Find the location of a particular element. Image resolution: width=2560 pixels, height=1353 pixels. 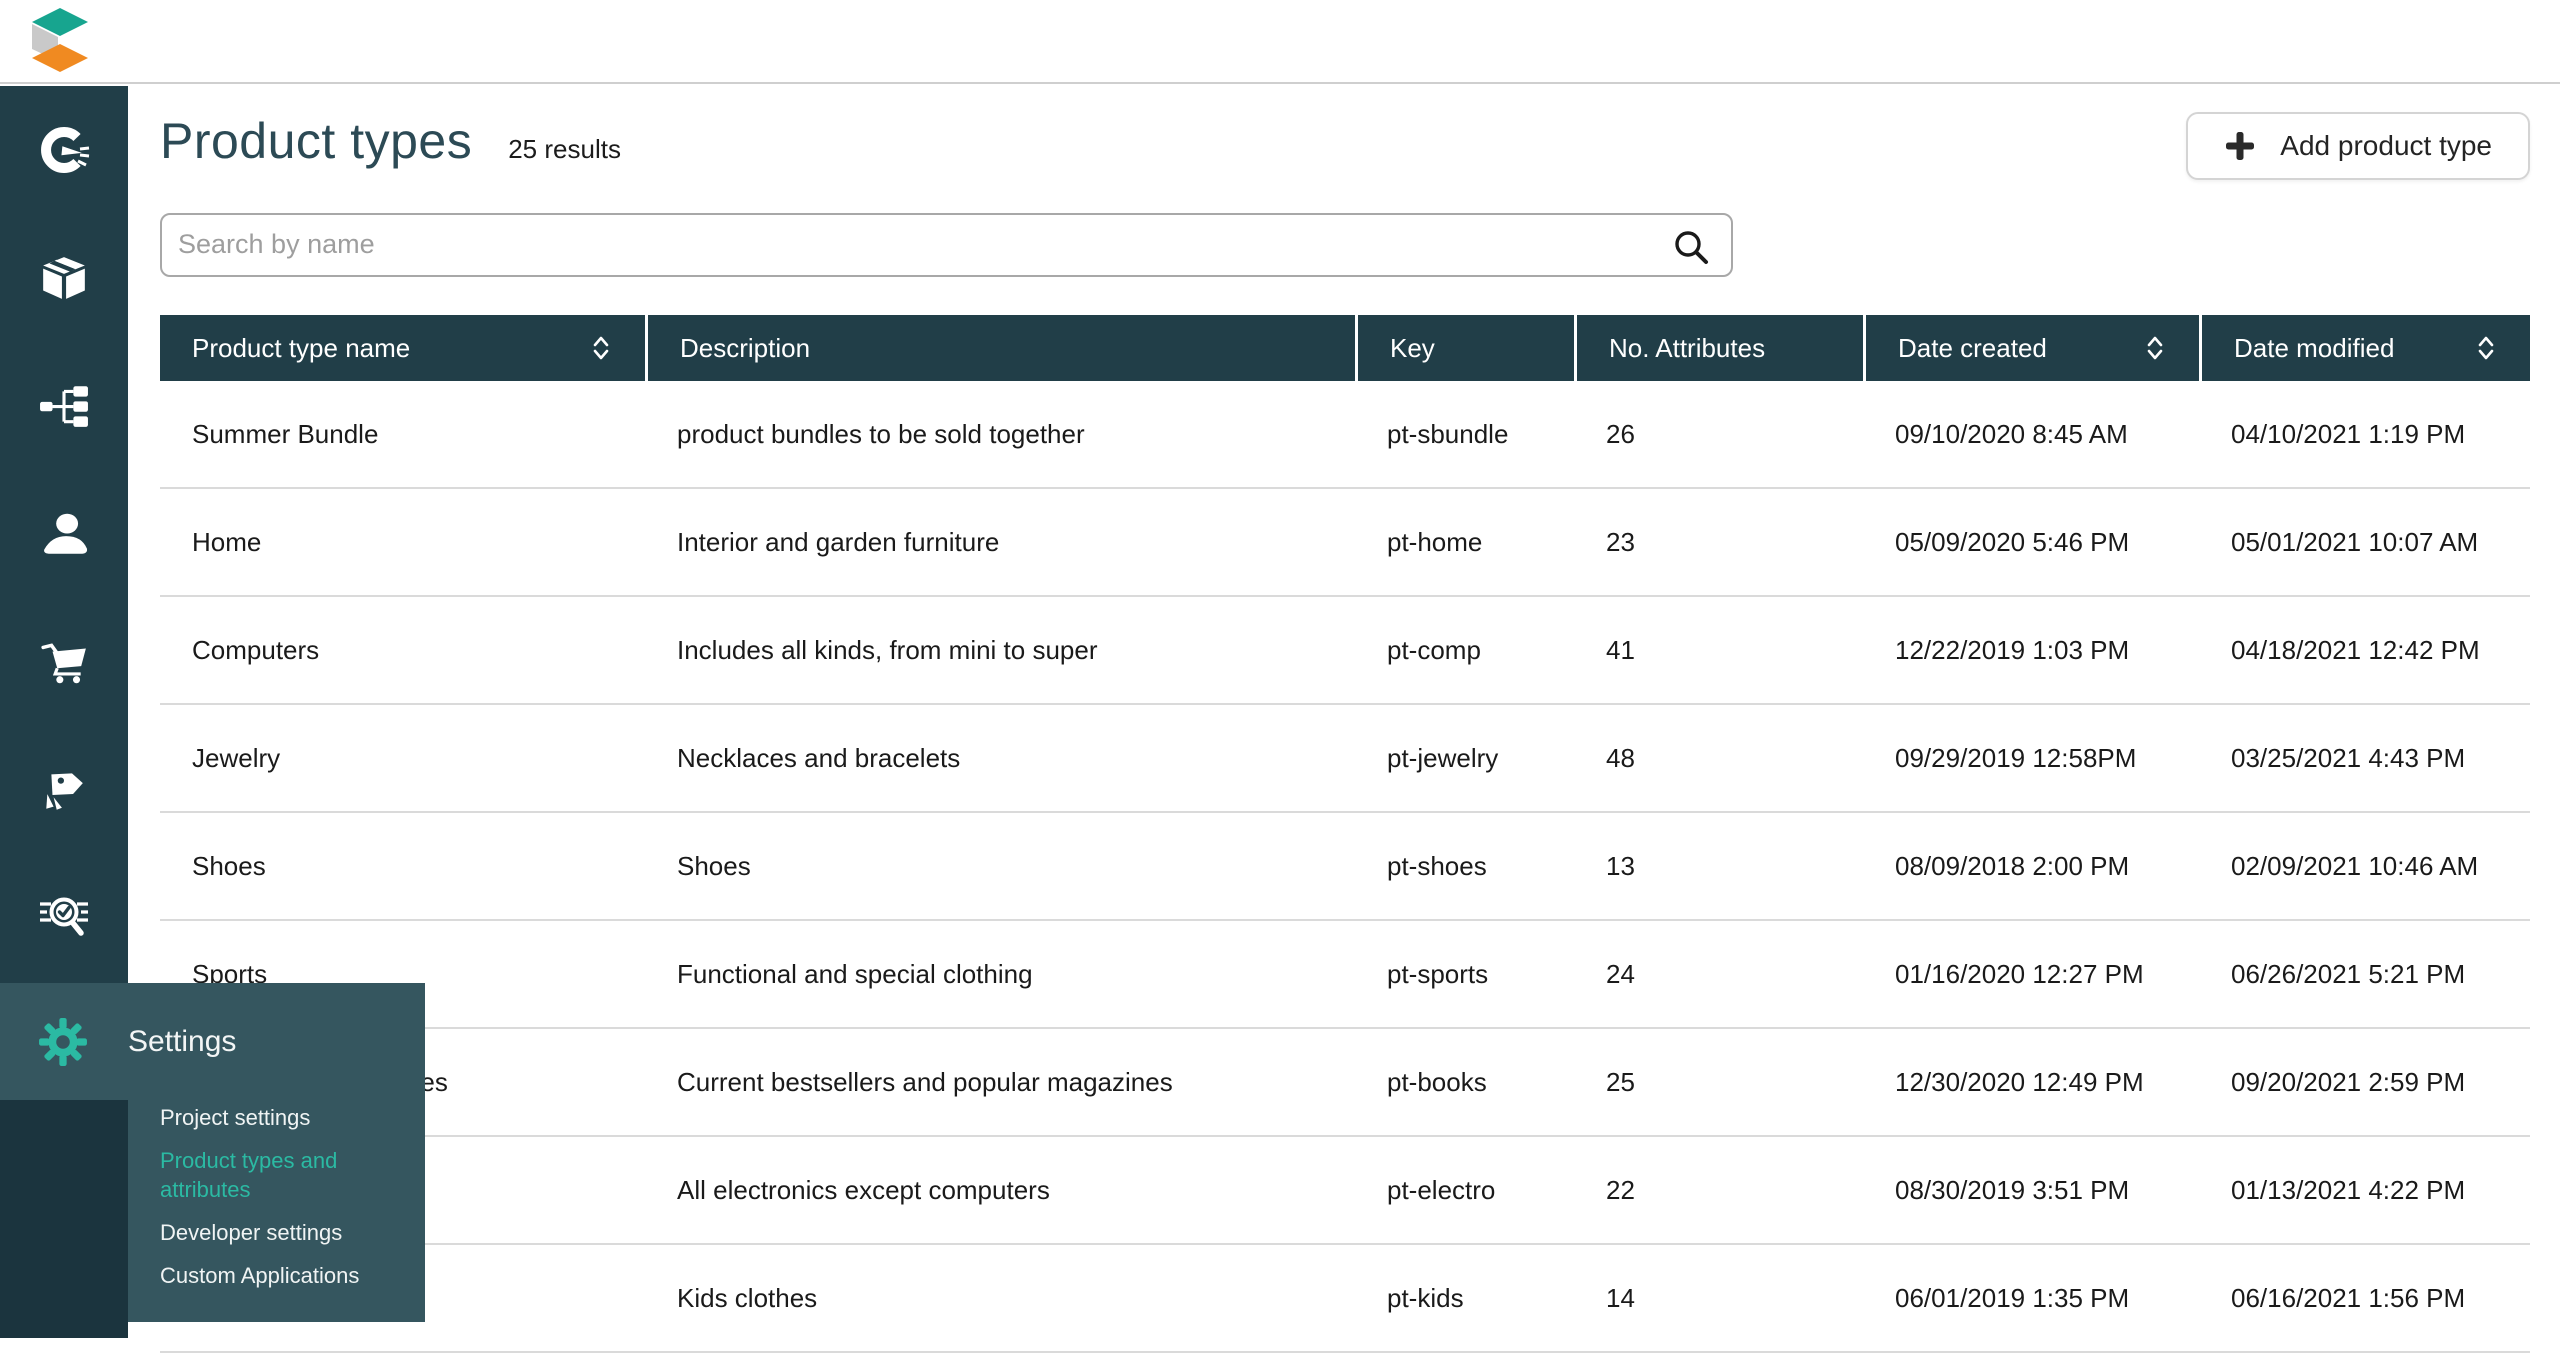

cell-product-type-name: Jewelry is located at coordinates (236, 757).